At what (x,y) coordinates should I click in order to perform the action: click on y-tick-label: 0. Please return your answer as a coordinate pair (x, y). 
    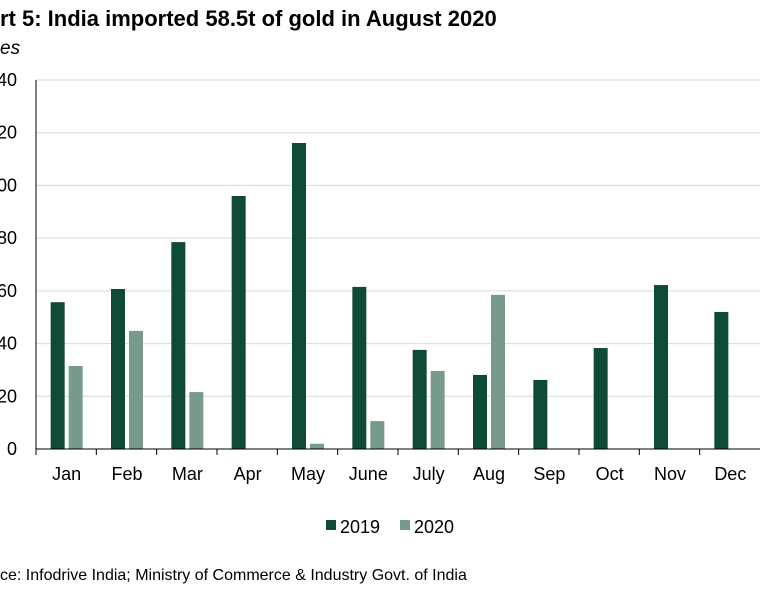
    Looking at the image, I should click on (12, 449).